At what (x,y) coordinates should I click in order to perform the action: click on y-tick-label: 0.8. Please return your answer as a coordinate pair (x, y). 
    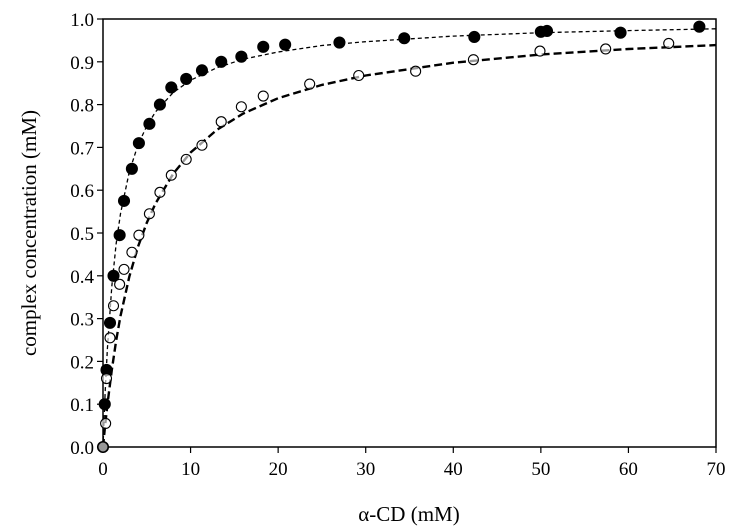
    Looking at the image, I should click on (82, 106).